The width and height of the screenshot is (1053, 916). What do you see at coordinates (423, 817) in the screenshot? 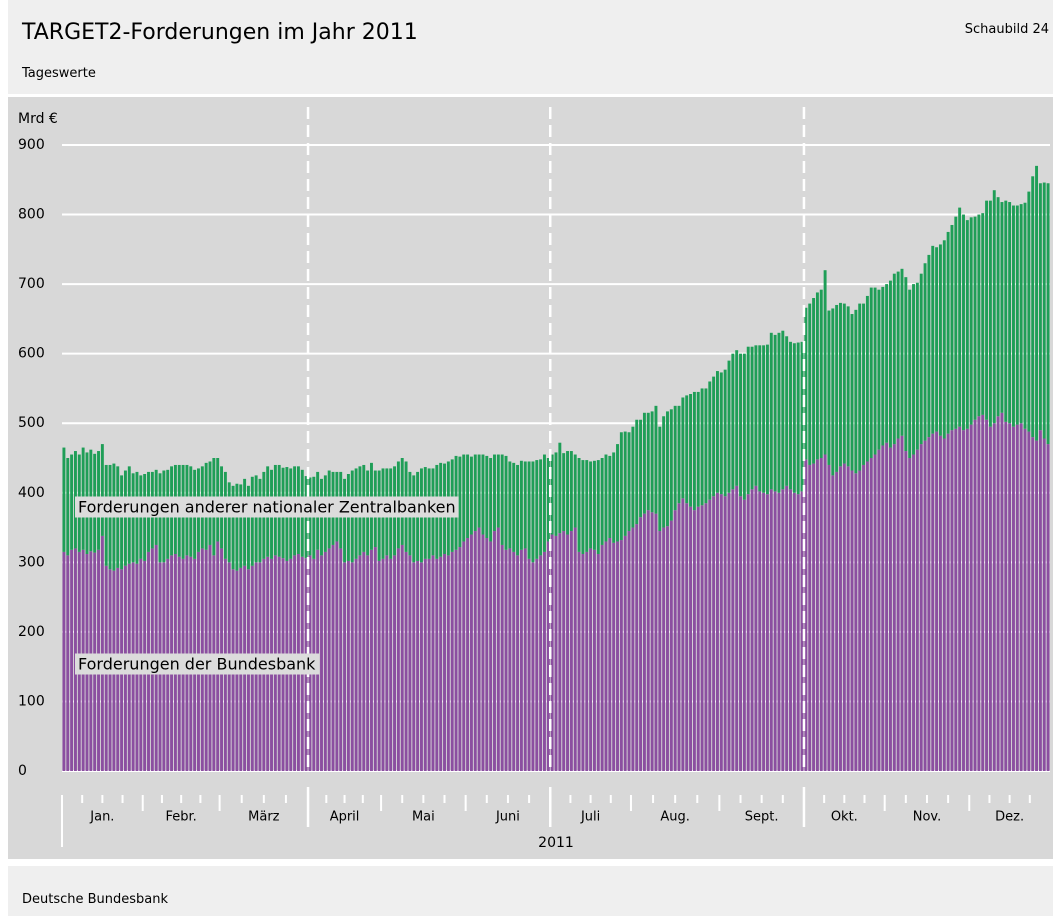
I see `x-tick-label: Mai` at bounding box center [423, 817].